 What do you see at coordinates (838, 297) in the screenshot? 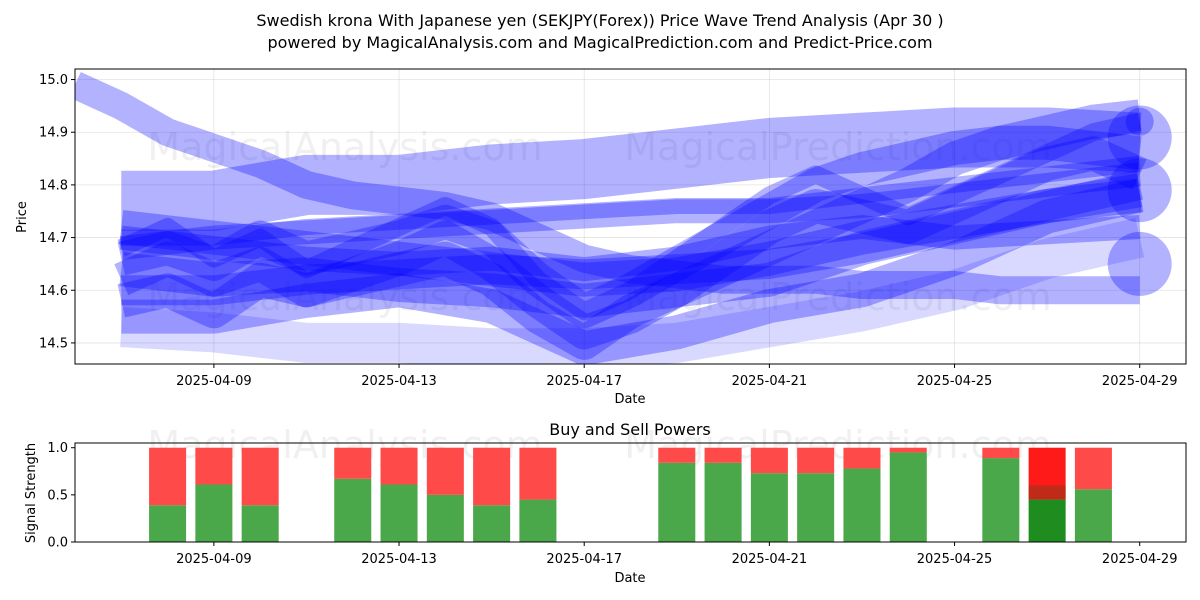
I see `price-watermark-4: MagicalPrediction.com` at bounding box center [838, 297].